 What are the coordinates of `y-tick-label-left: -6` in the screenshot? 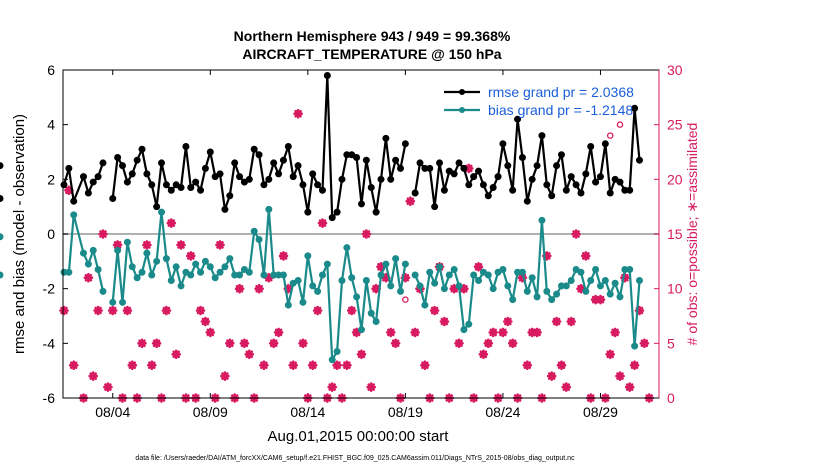 It's located at (49, 398).